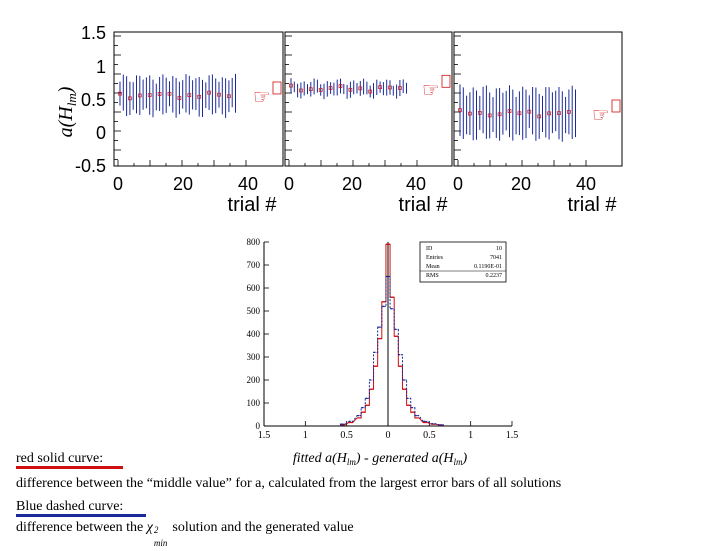  What do you see at coordinates (93, 33) in the screenshot?
I see `y-tick-label: 1.5` at bounding box center [93, 33].